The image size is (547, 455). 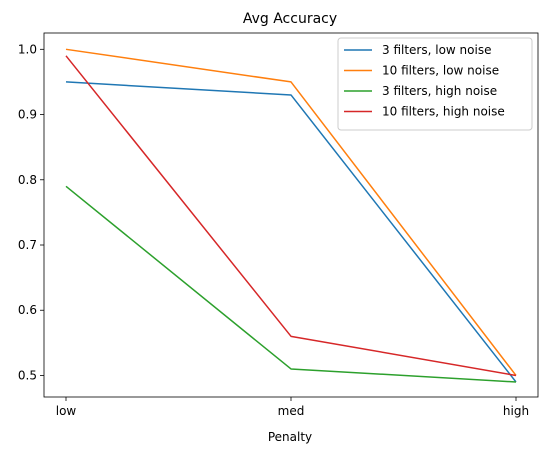 I want to click on y-tick-label: 1.0, so click(x=27, y=49).